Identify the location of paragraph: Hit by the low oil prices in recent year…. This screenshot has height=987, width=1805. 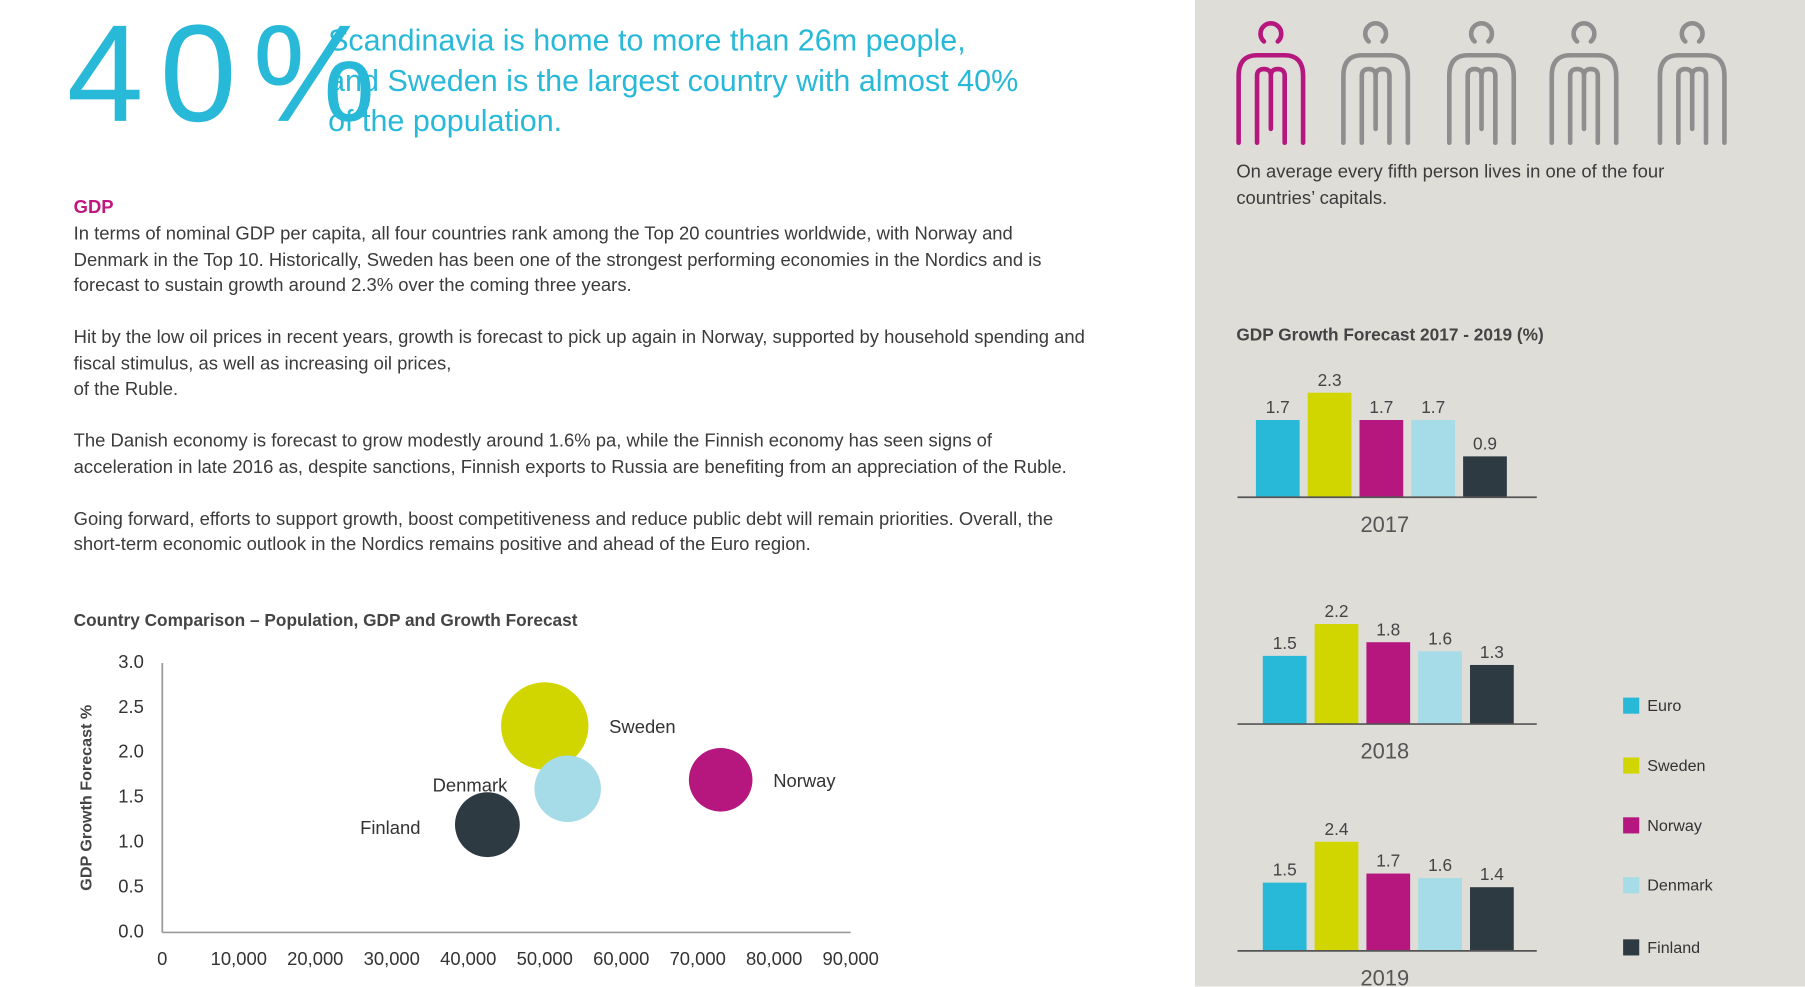
(579, 364).